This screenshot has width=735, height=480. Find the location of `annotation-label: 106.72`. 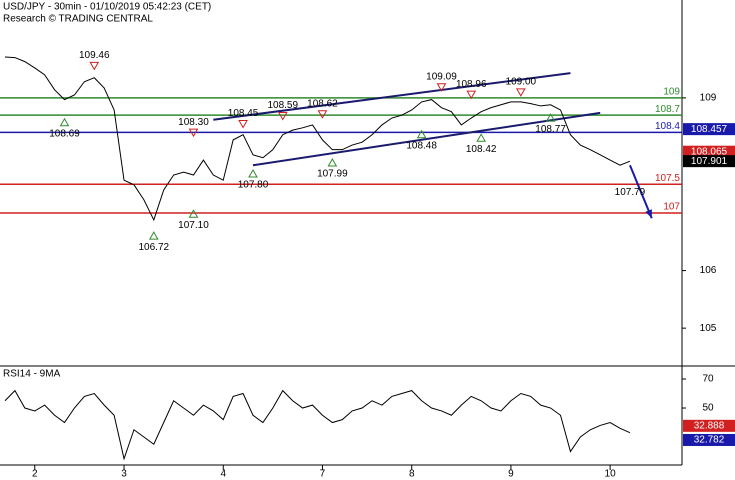

annotation-label: 106.72 is located at coordinates (154, 247).